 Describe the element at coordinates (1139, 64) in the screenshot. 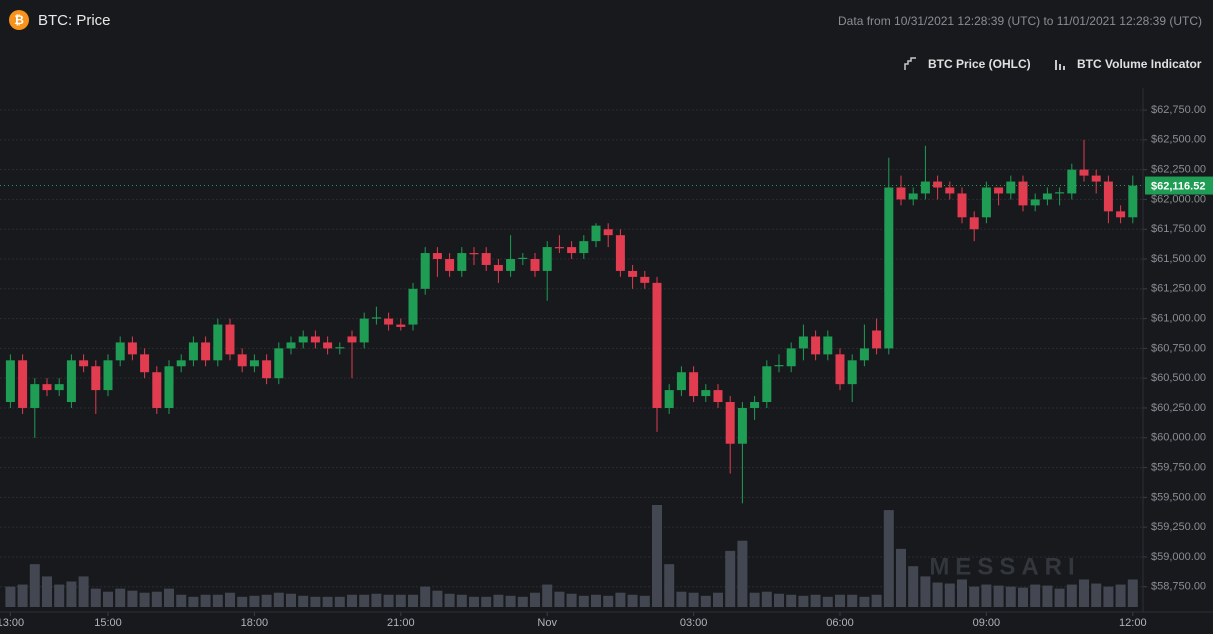

I see `legend-entry: BTC Volume Indicator` at that location.